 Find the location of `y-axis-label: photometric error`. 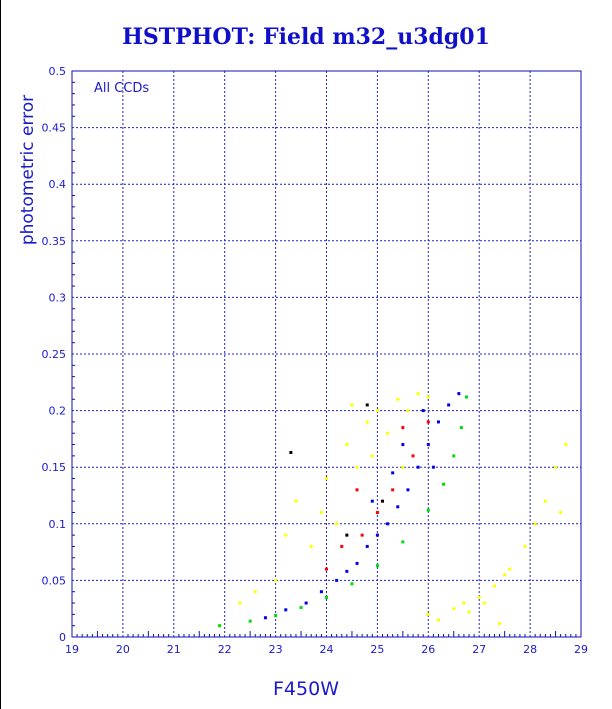

y-axis-label: photometric error is located at coordinates (28, 170).